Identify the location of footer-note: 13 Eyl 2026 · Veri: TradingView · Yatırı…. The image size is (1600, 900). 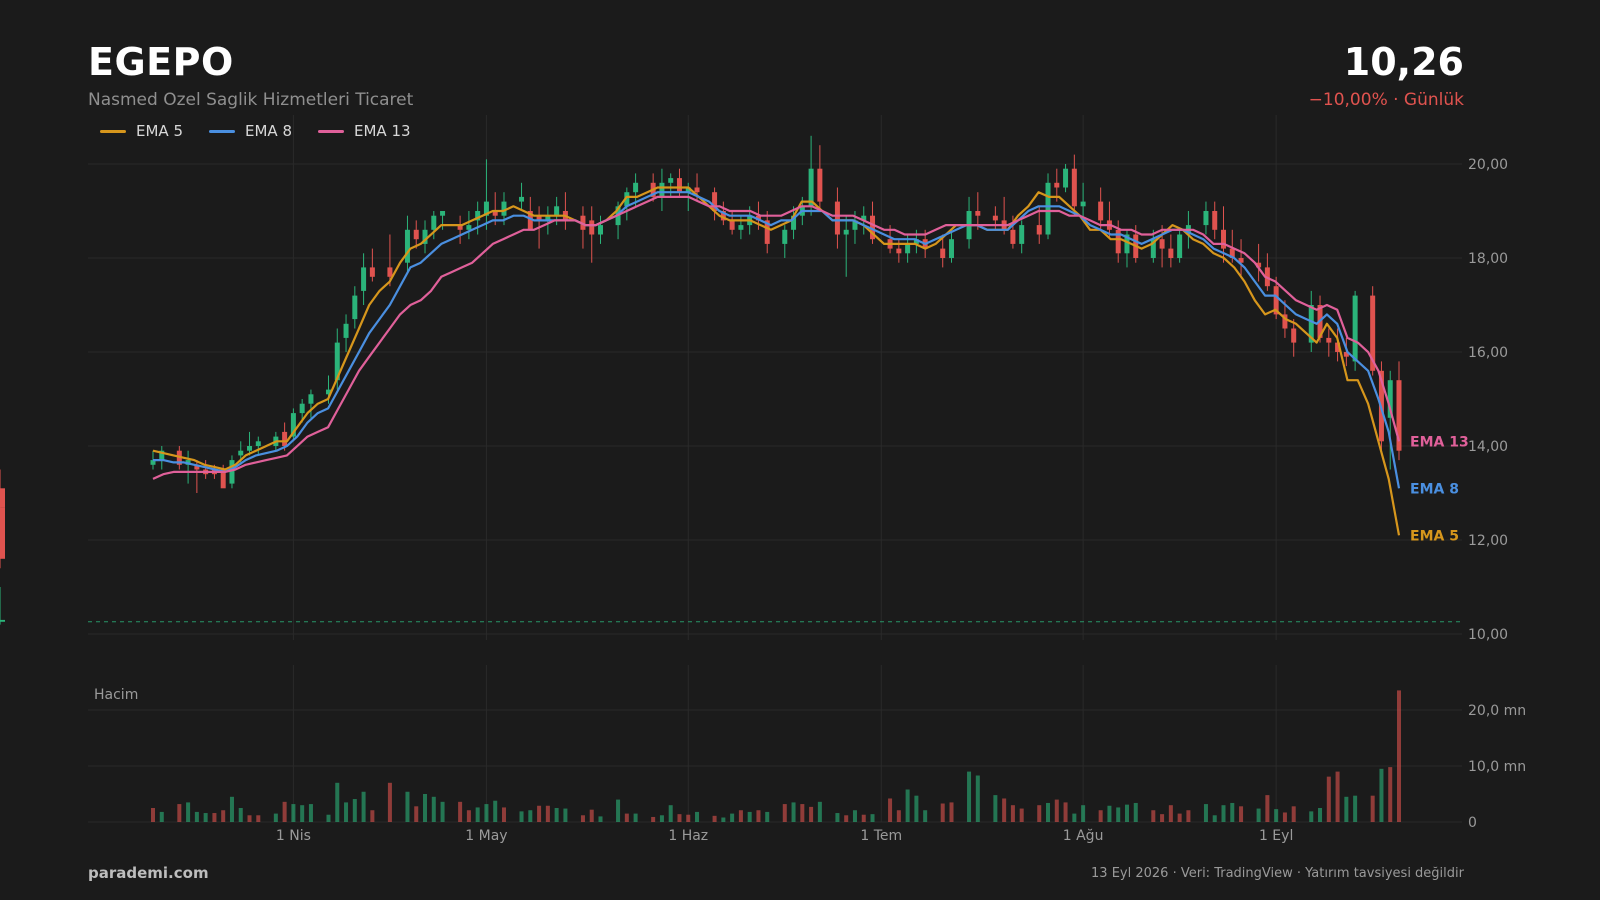
(1277, 873).